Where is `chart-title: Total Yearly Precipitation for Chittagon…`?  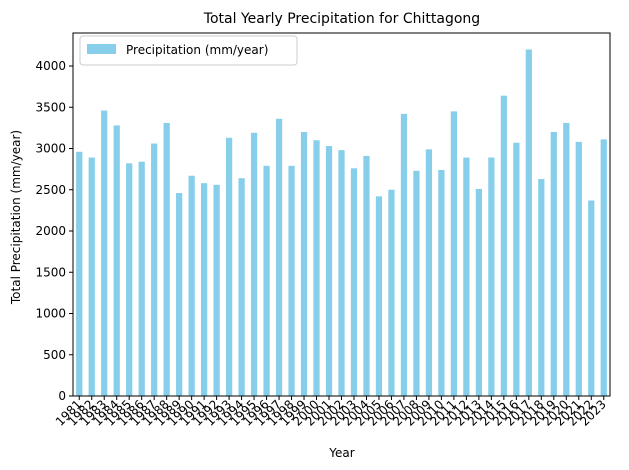 chart-title: Total Yearly Precipitation for Chittagon… is located at coordinates (341, 19).